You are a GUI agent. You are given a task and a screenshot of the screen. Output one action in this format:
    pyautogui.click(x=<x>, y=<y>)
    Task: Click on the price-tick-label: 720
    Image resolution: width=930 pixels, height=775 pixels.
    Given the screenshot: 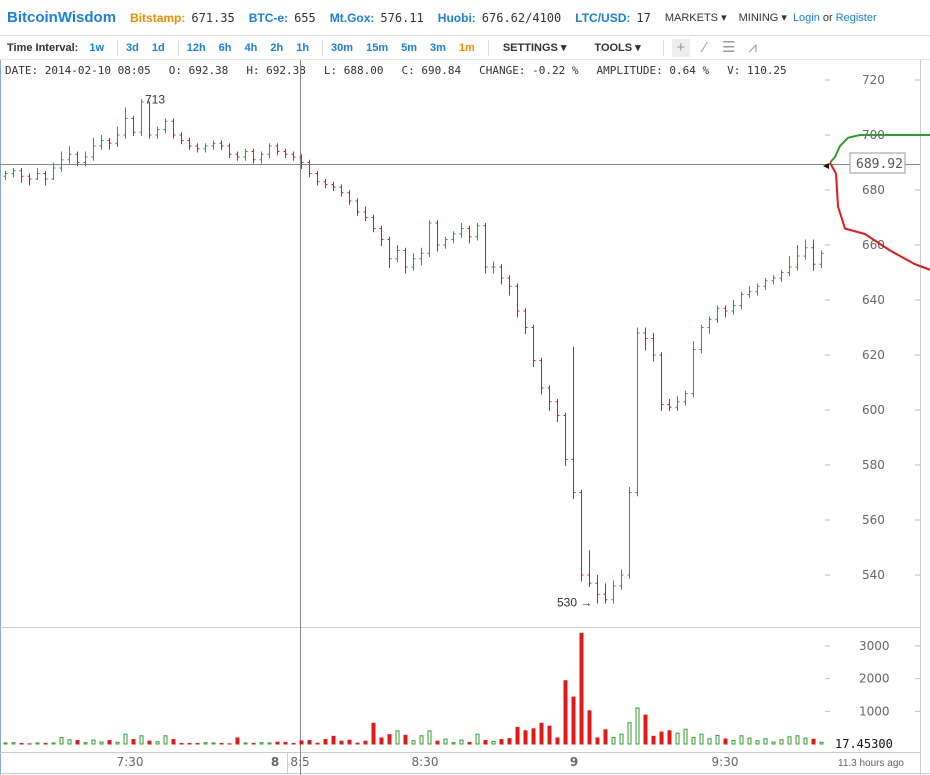 What is the action you would take?
    pyautogui.click(x=873, y=80)
    